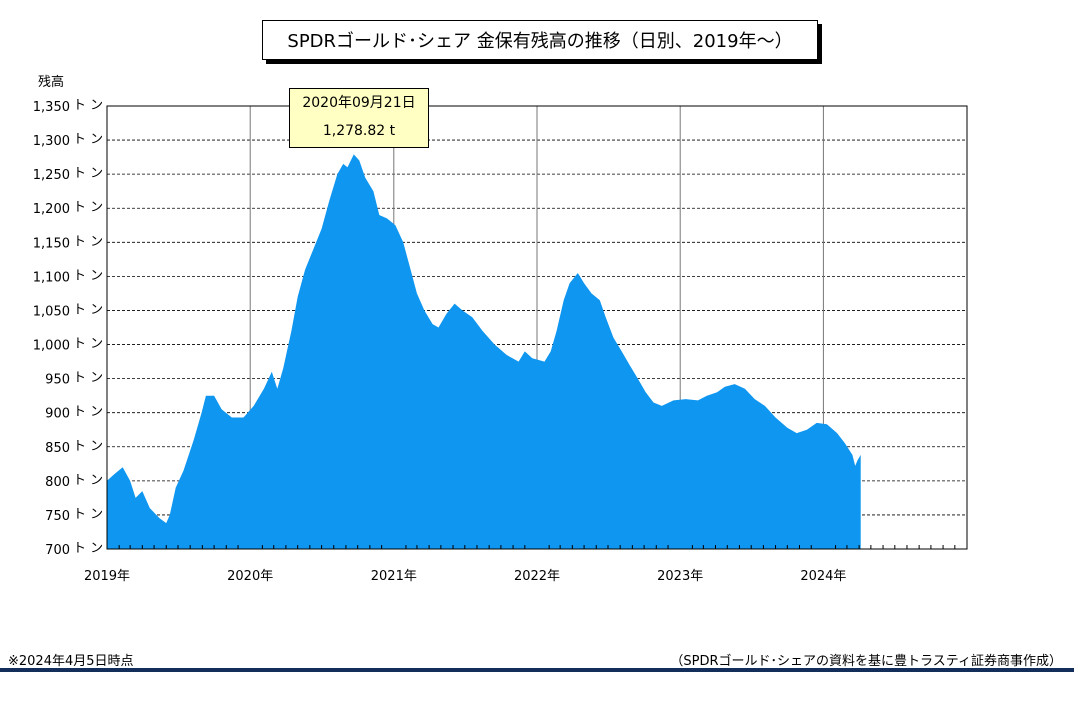 This screenshot has width=1074, height=707. What do you see at coordinates (57, 380) in the screenshot?
I see `y-tick-label: 950` at bounding box center [57, 380].